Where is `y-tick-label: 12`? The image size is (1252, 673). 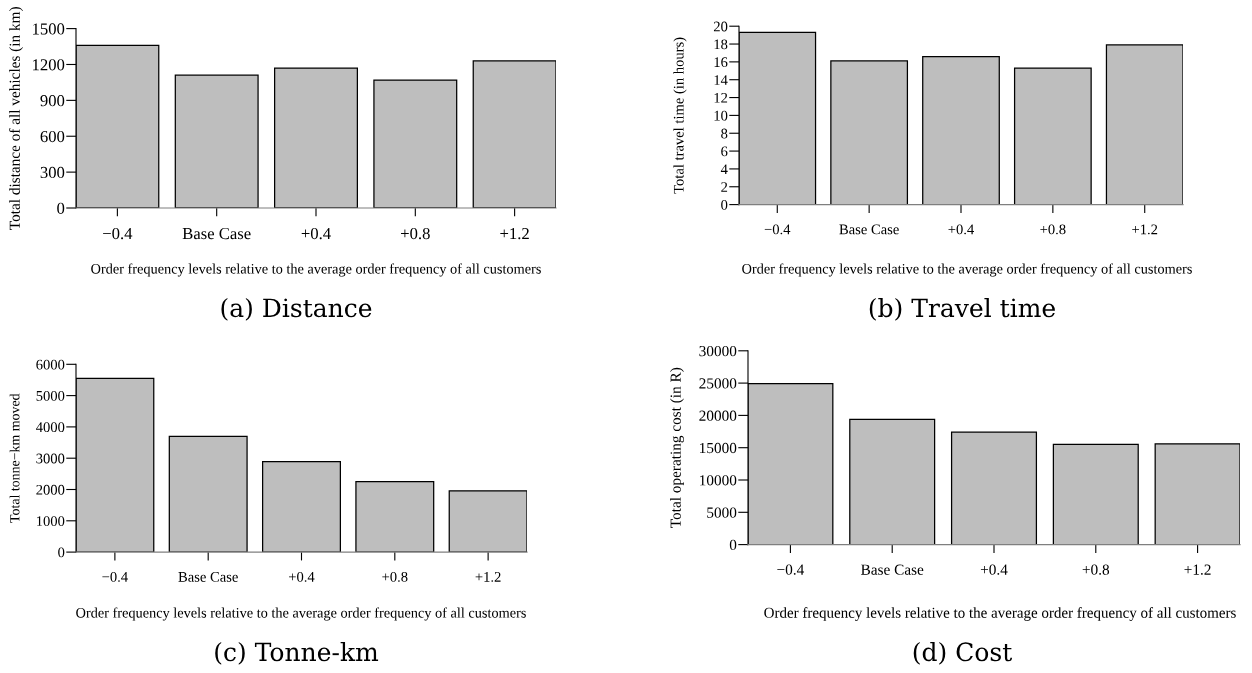
y-tick-label: 12 is located at coordinates (721, 97).